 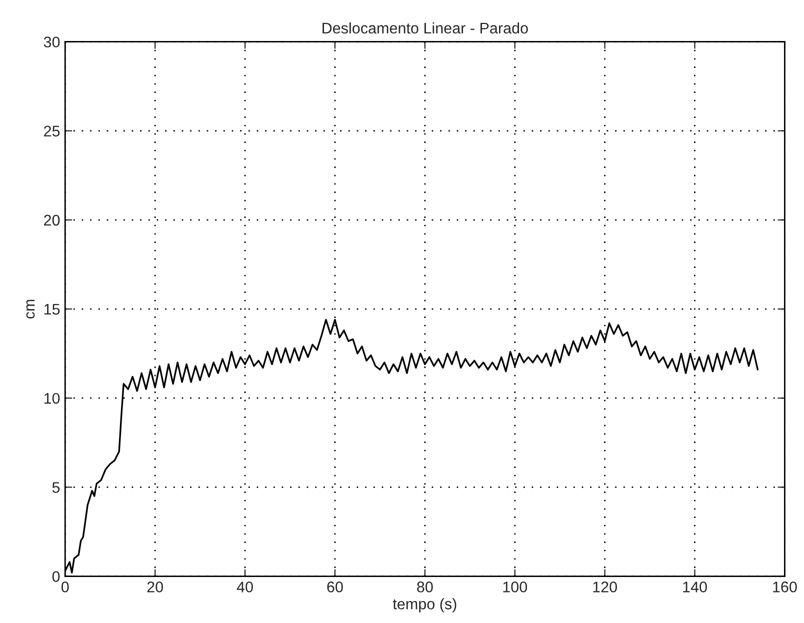 What do you see at coordinates (515, 587) in the screenshot?
I see `x-tick-label: 100` at bounding box center [515, 587].